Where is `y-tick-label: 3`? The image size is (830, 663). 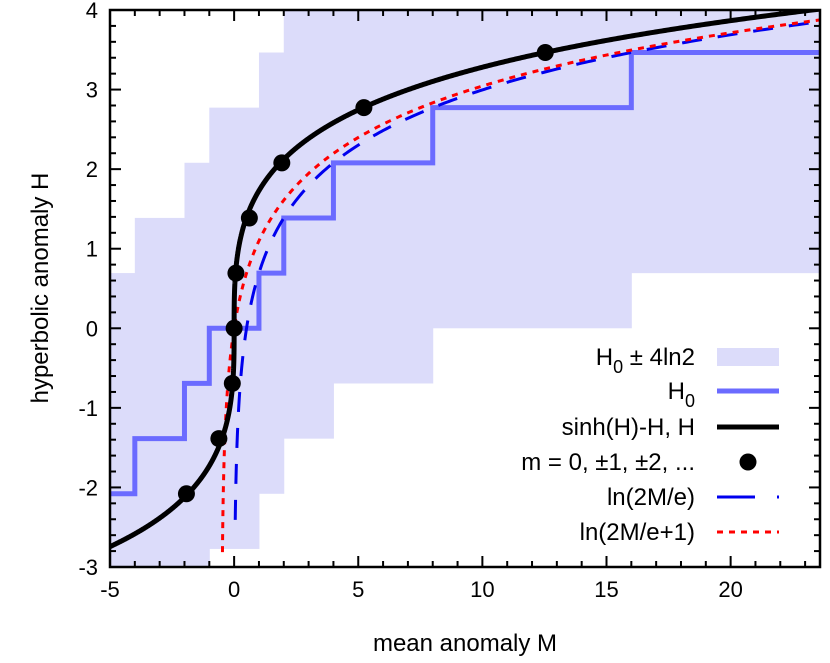
y-tick-label: 3 is located at coordinates (92, 90).